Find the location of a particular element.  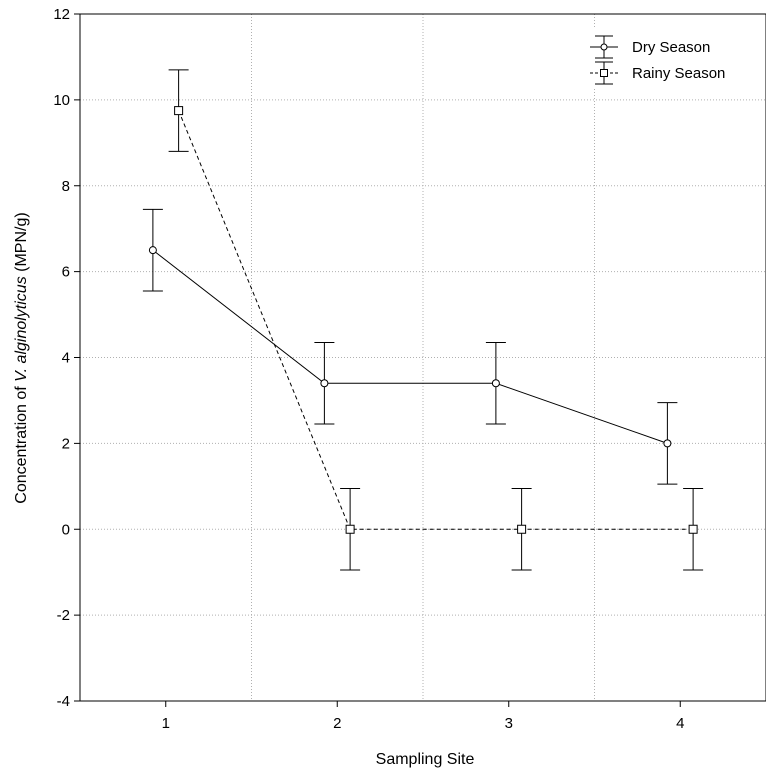

y-axis-label-species: V. alginolyticus is located at coordinates (21, 329).